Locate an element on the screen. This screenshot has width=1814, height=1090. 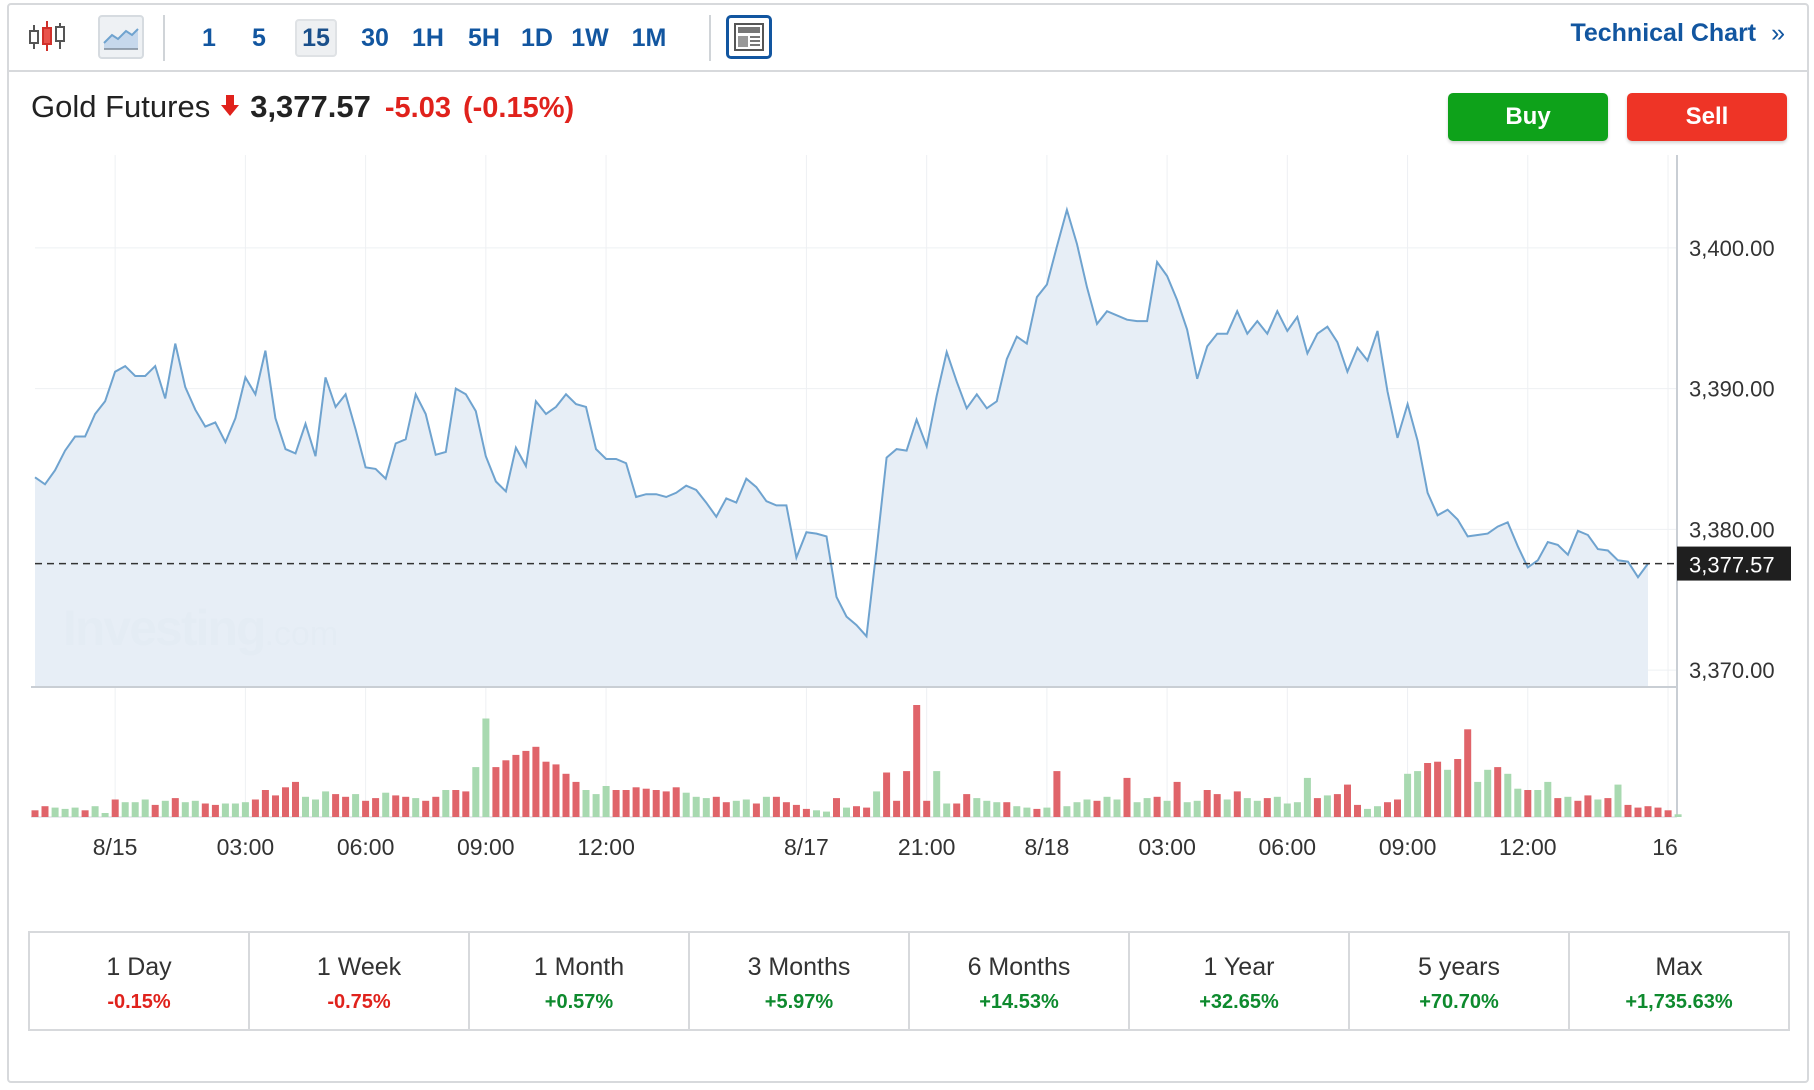
buy-button: Buy is located at coordinates (1528, 117).